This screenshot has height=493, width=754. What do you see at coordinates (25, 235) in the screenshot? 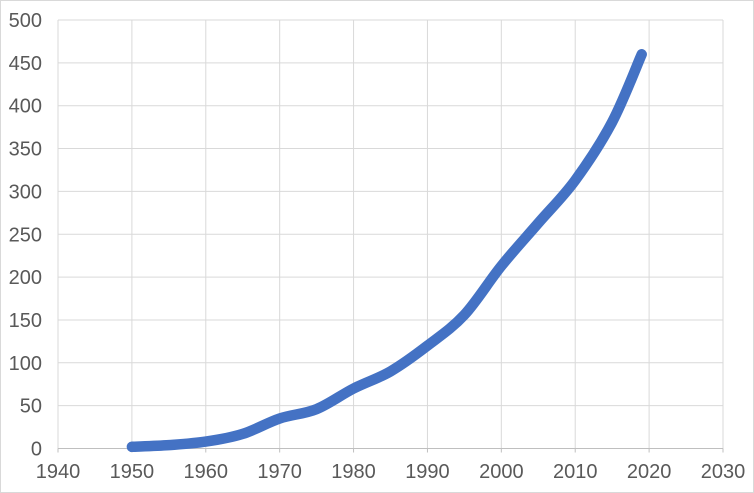
I see `y-tick-label: 250` at bounding box center [25, 235].